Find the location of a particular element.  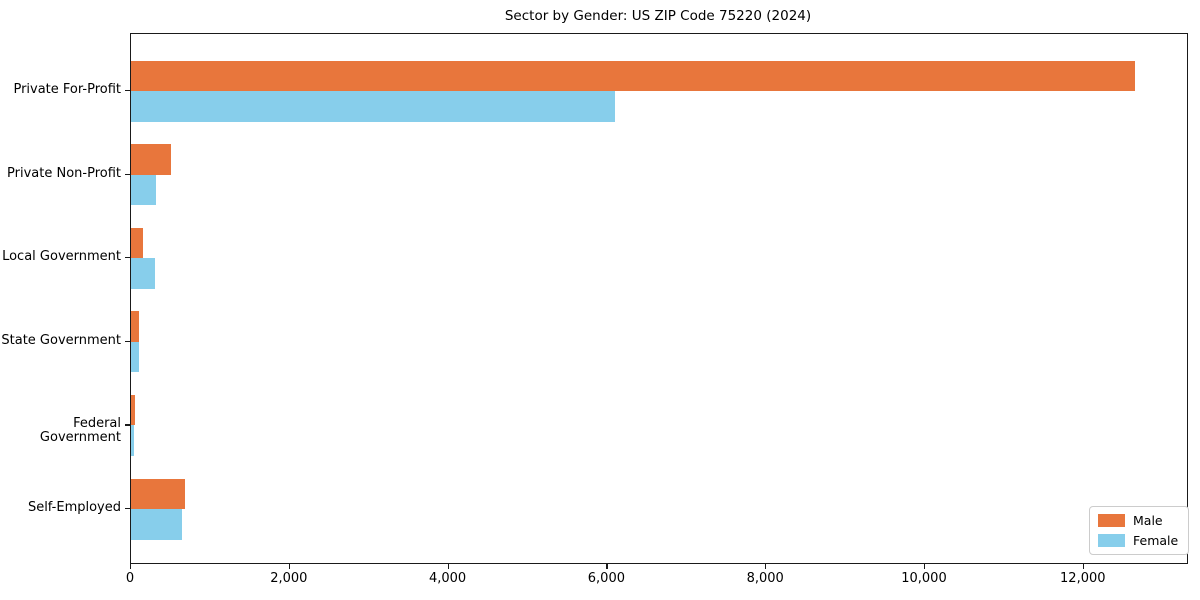

female-swatch-icon is located at coordinates (1111, 540).